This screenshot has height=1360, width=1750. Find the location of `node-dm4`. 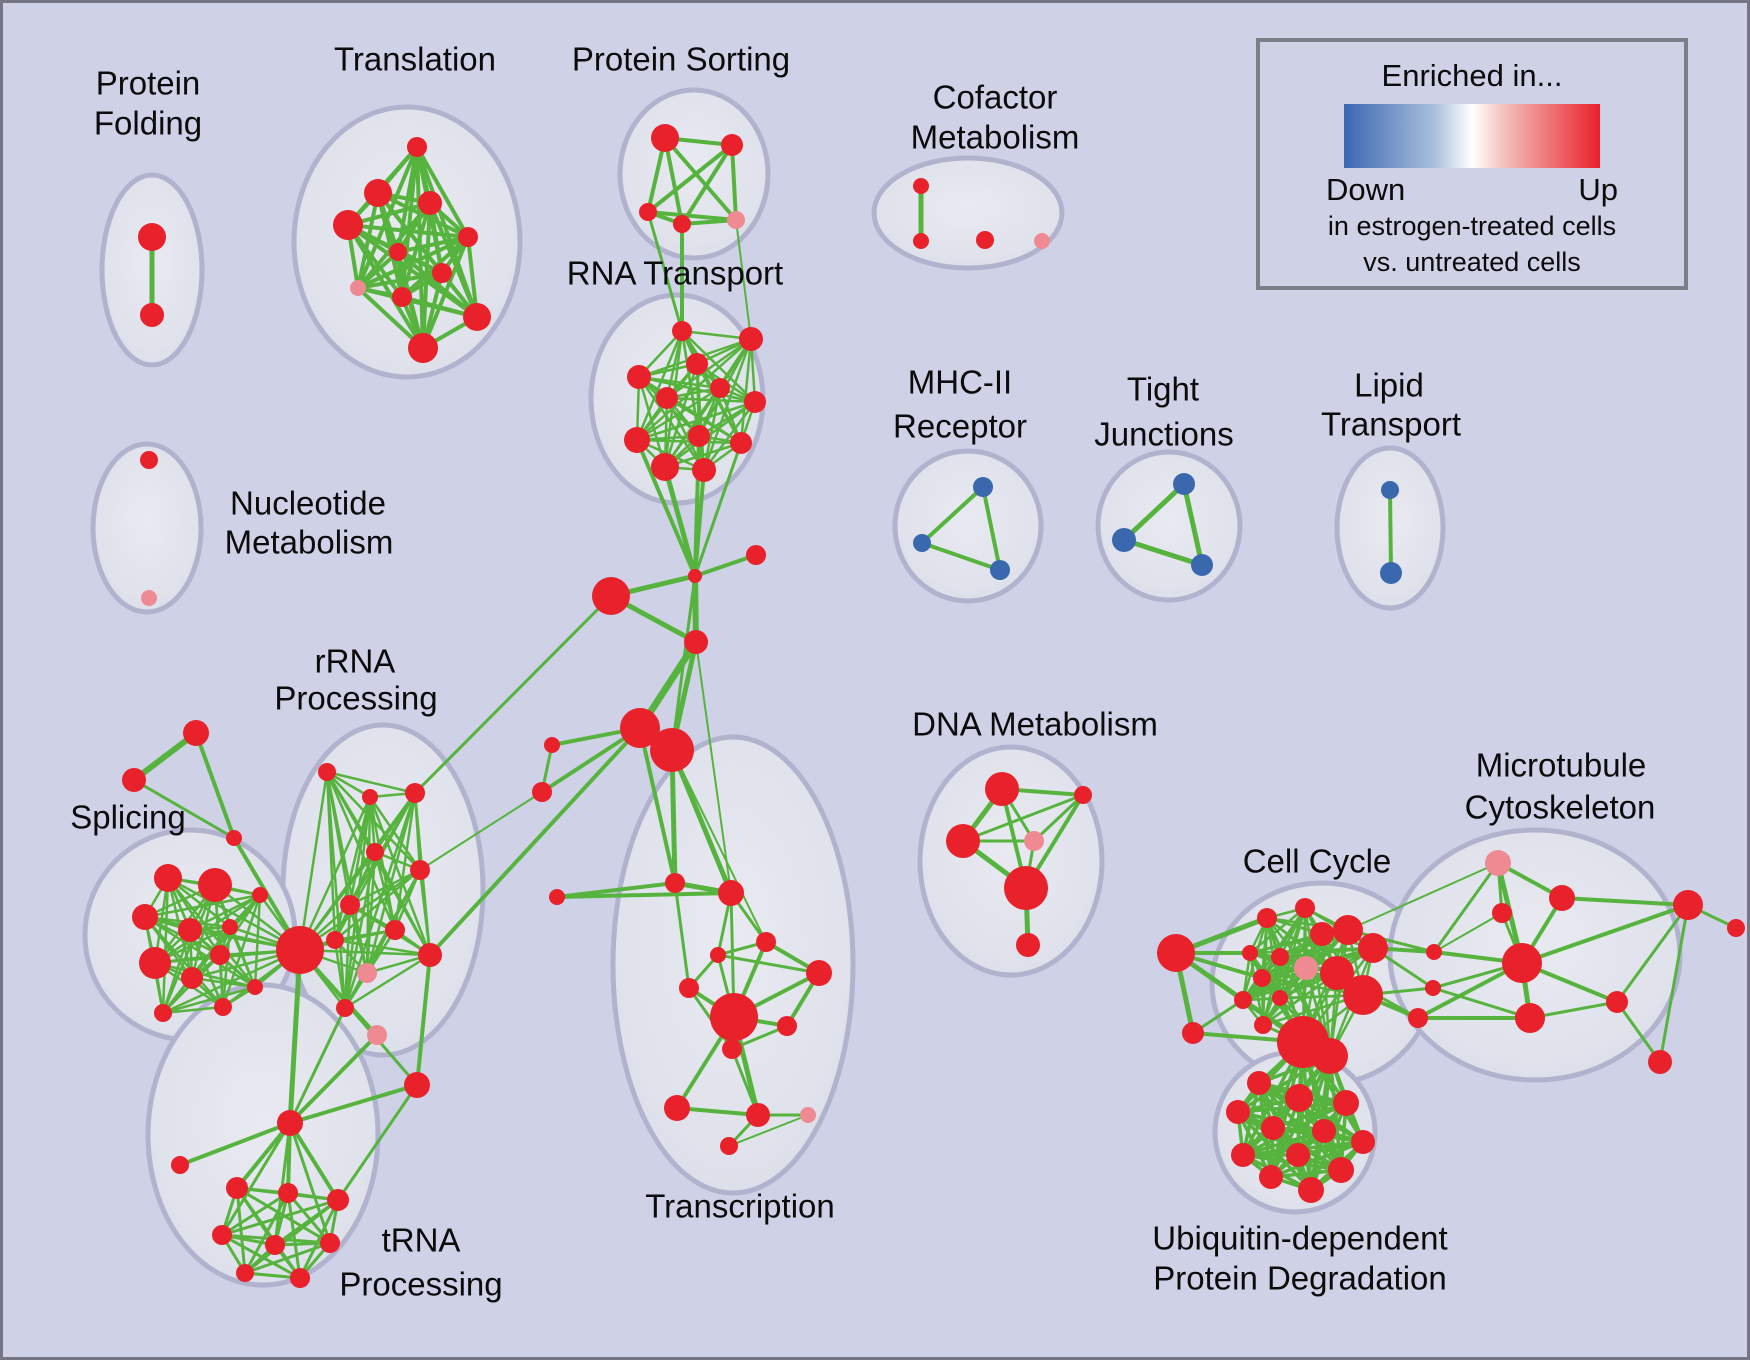

node-dm4 is located at coordinates (1034, 841).